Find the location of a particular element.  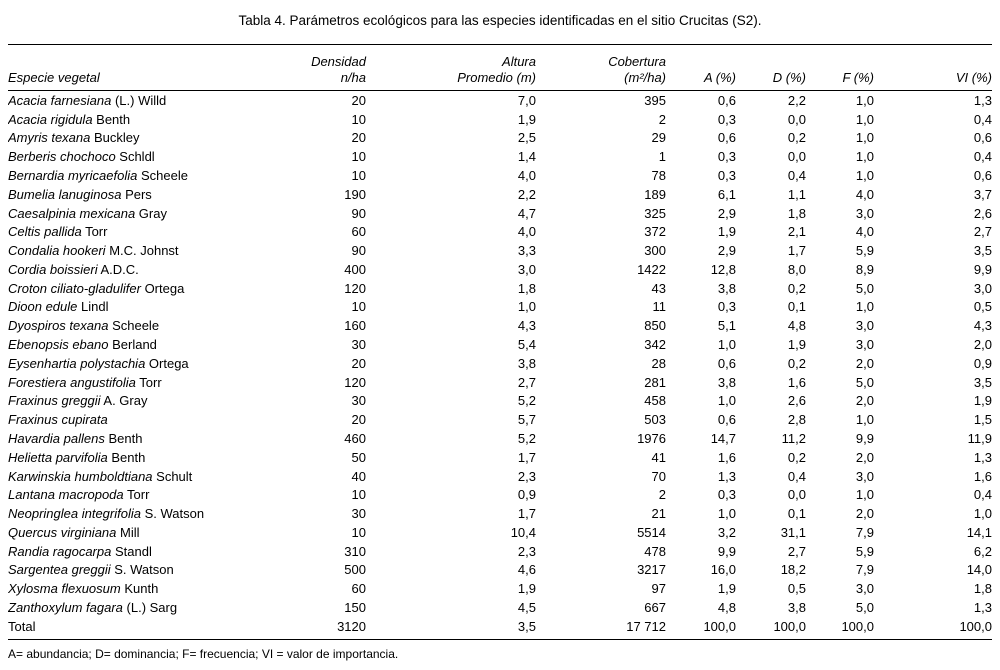

vi-cell: 9,9 is located at coordinates (982, 269).